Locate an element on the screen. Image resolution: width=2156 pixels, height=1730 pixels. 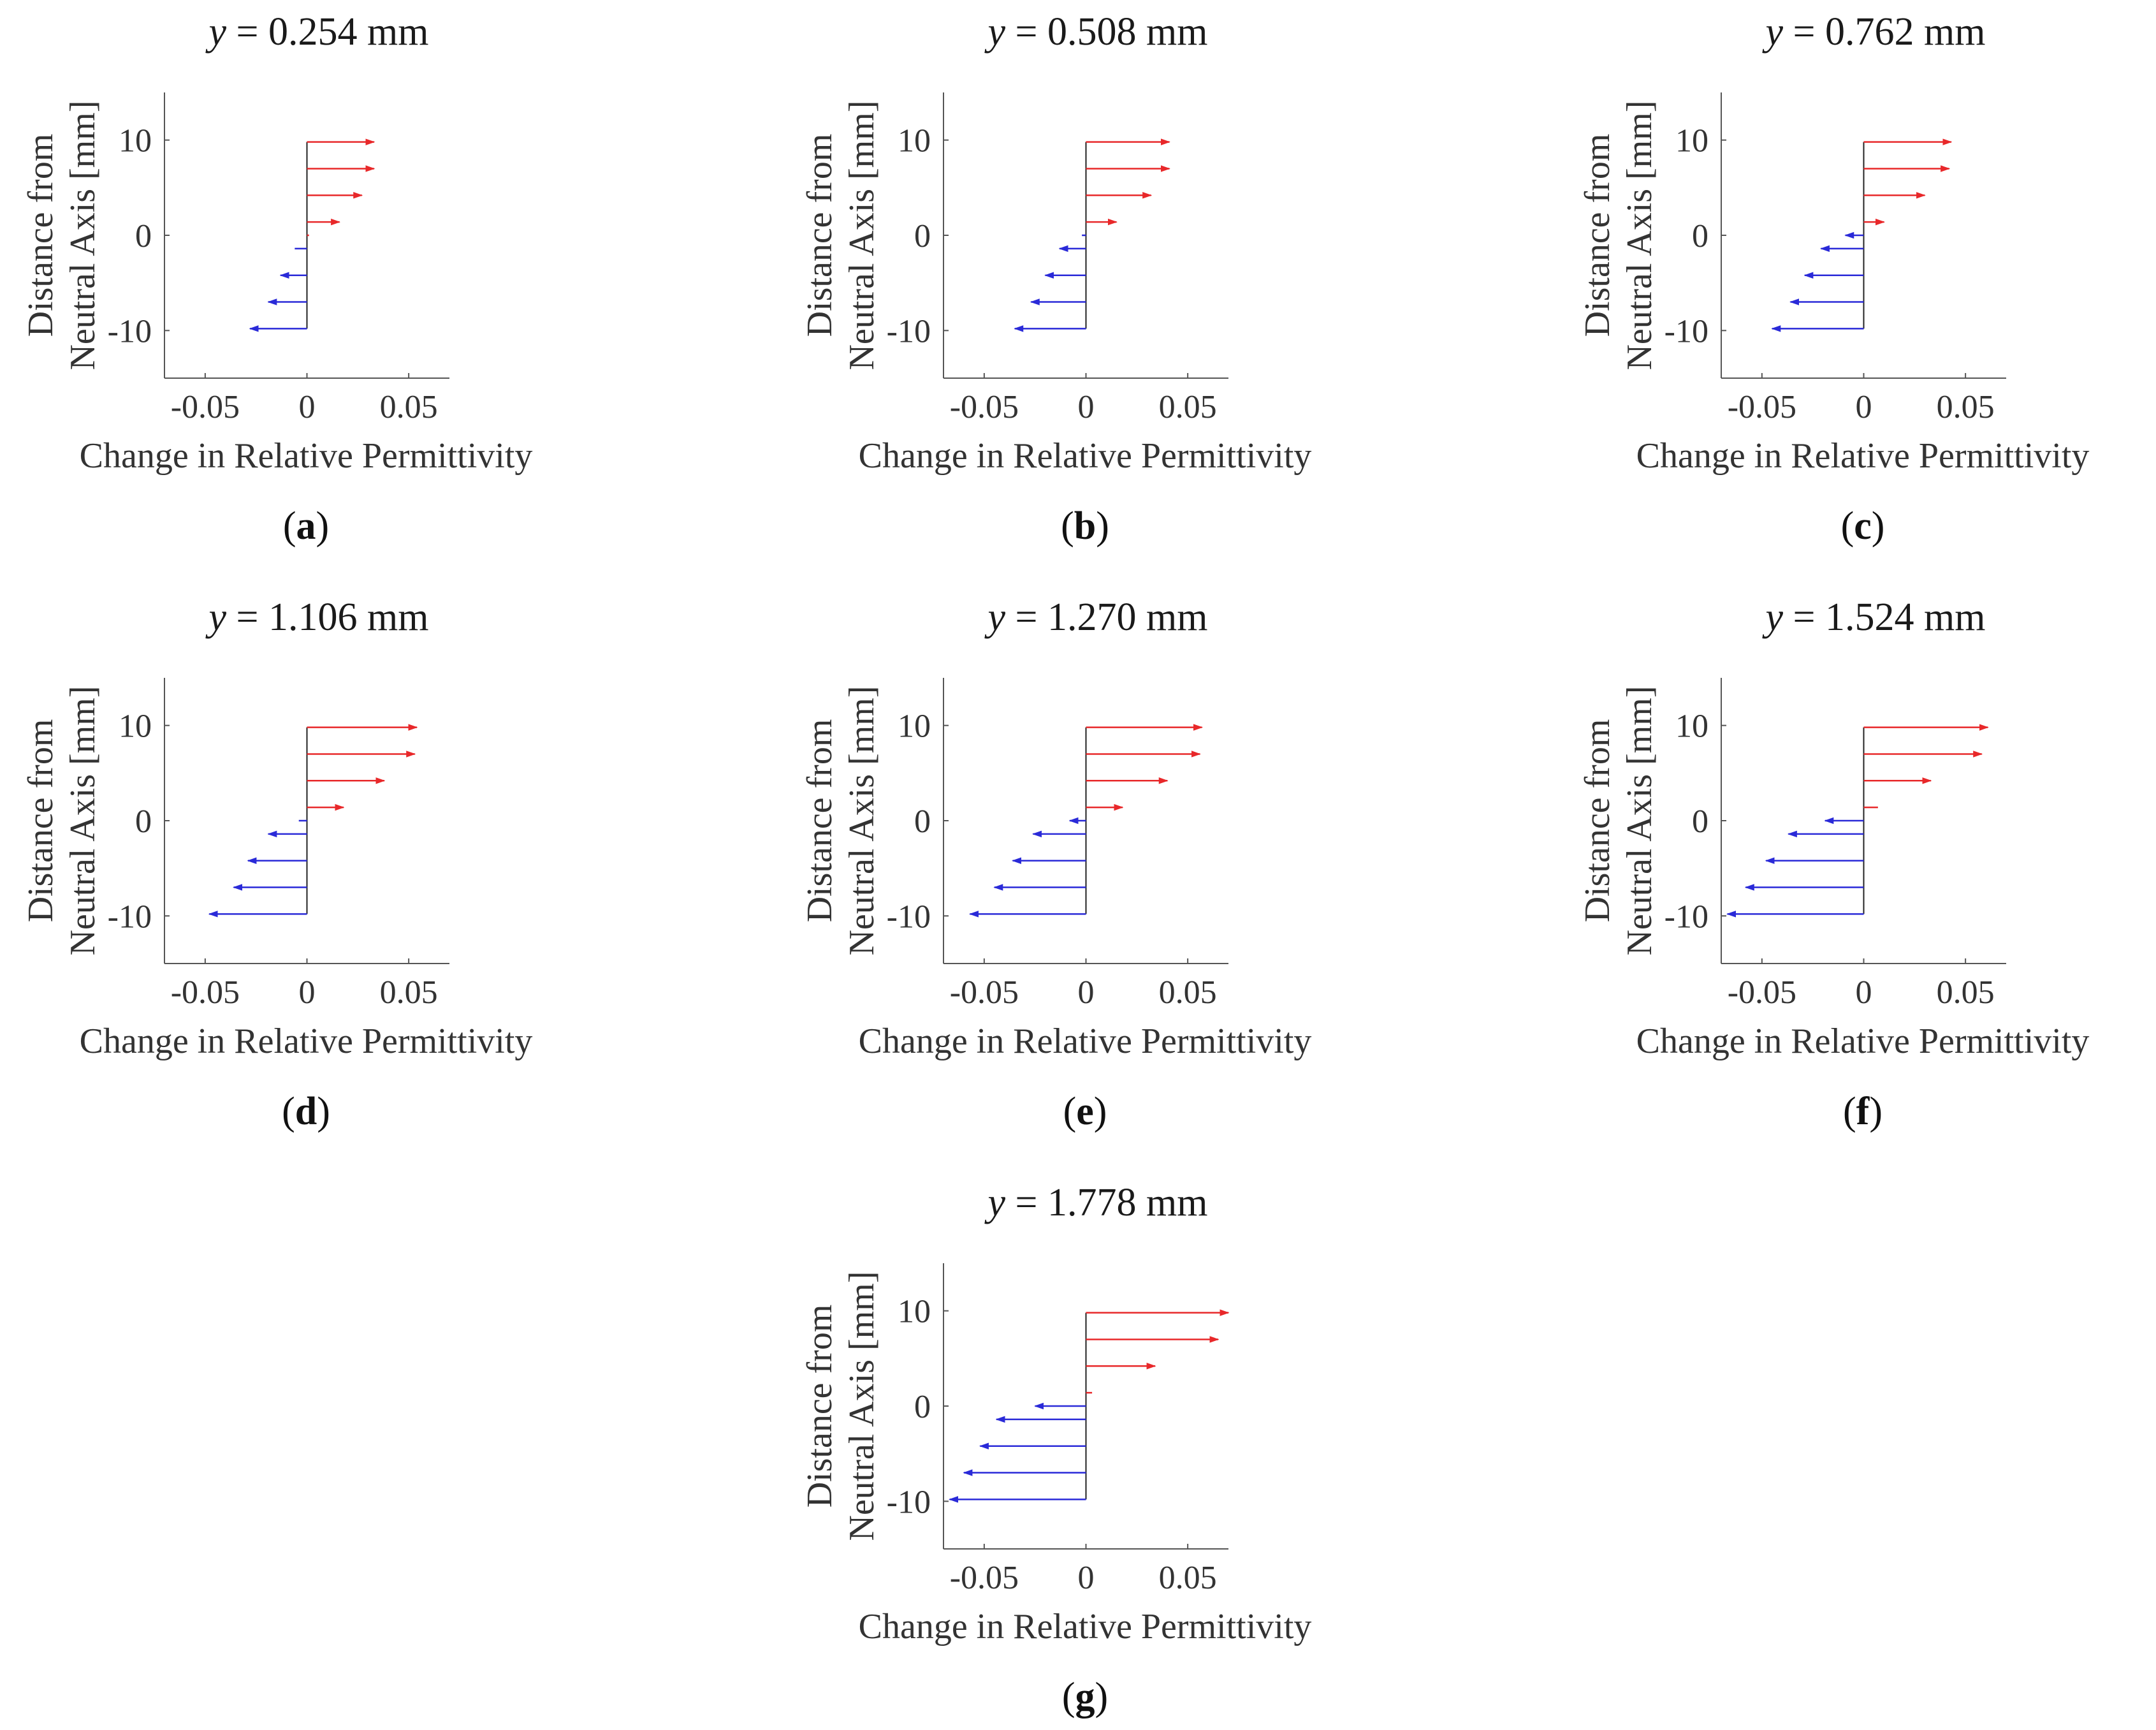
caption-letter: c is located at coordinates (1863, 526).